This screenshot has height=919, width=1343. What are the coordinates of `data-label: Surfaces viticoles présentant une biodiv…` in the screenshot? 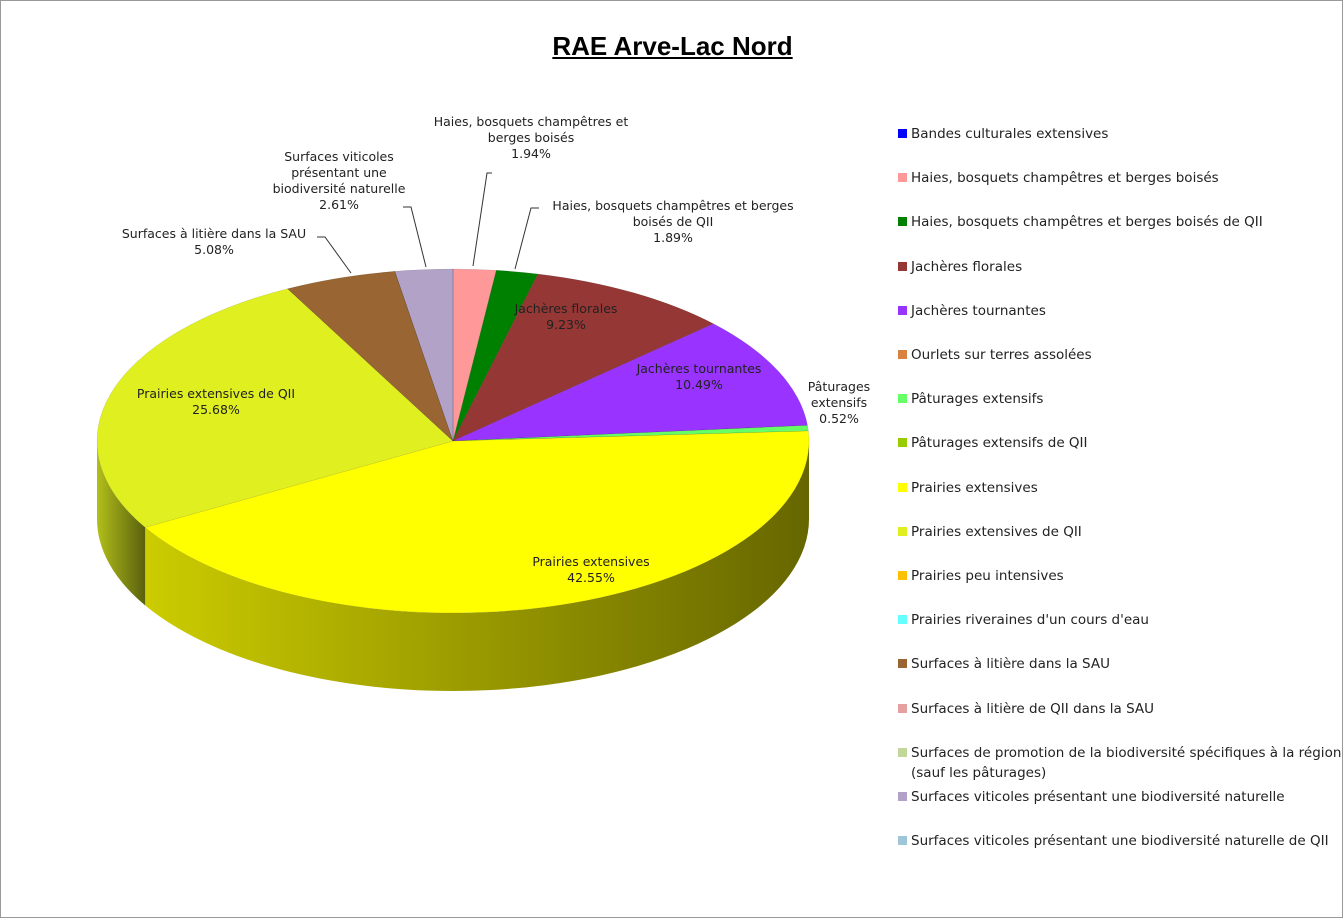 It's located at (339, 181).